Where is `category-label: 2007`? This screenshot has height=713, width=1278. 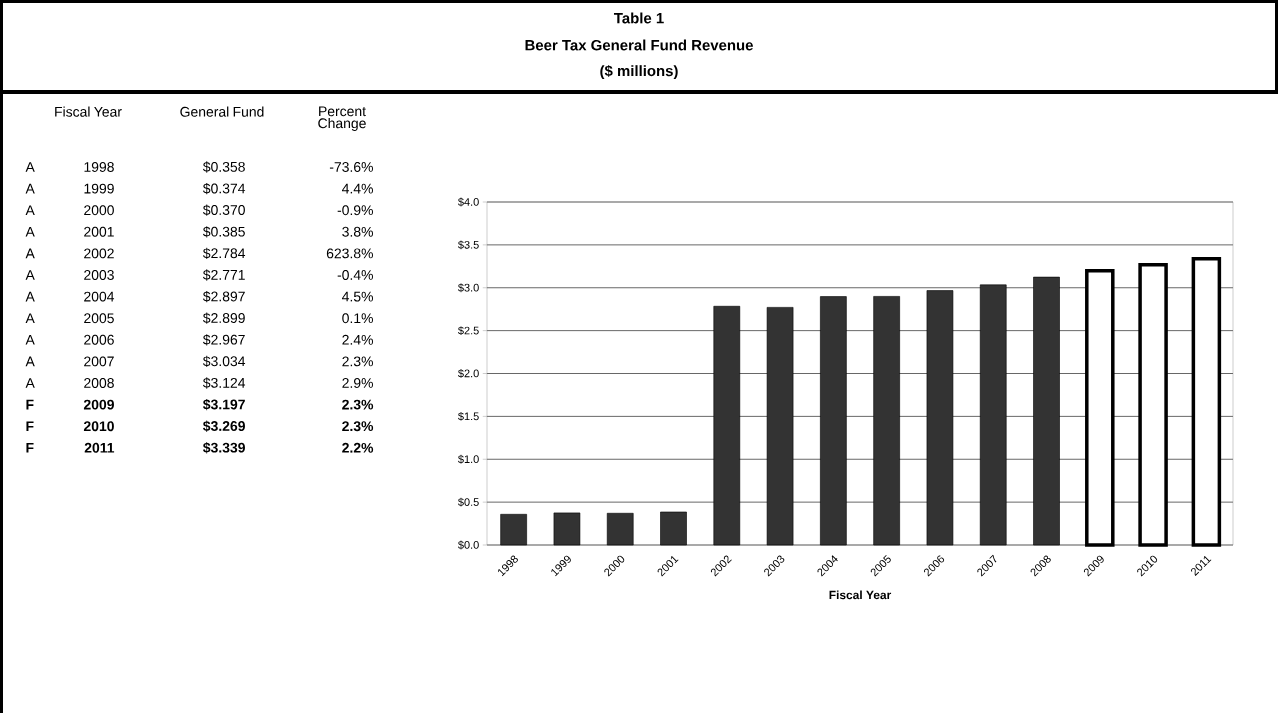 category-label: 2007 is located at coordinates (99, 361).